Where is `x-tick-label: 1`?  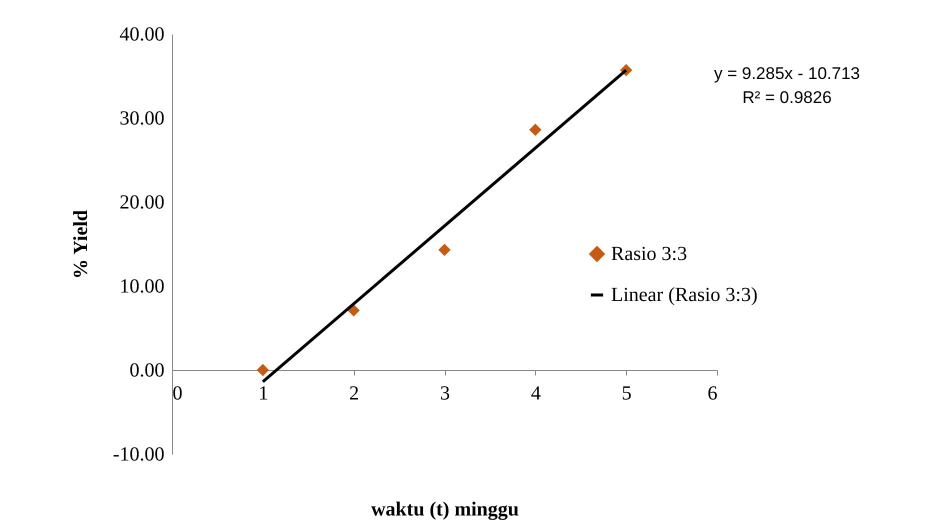 x-tick-label: 1 is located at coordinates (263, 393).